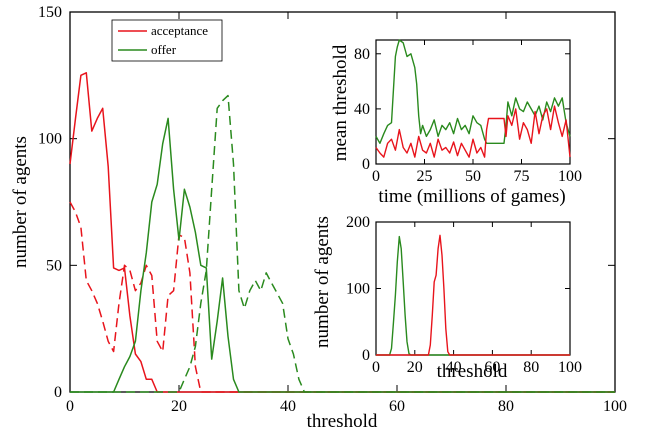 Image resolution: width=647 pixels, height=435 pixels. Describe the element at coordinates (358, 222) in the screenshot. I see `y-tick-label: 200` at that location.